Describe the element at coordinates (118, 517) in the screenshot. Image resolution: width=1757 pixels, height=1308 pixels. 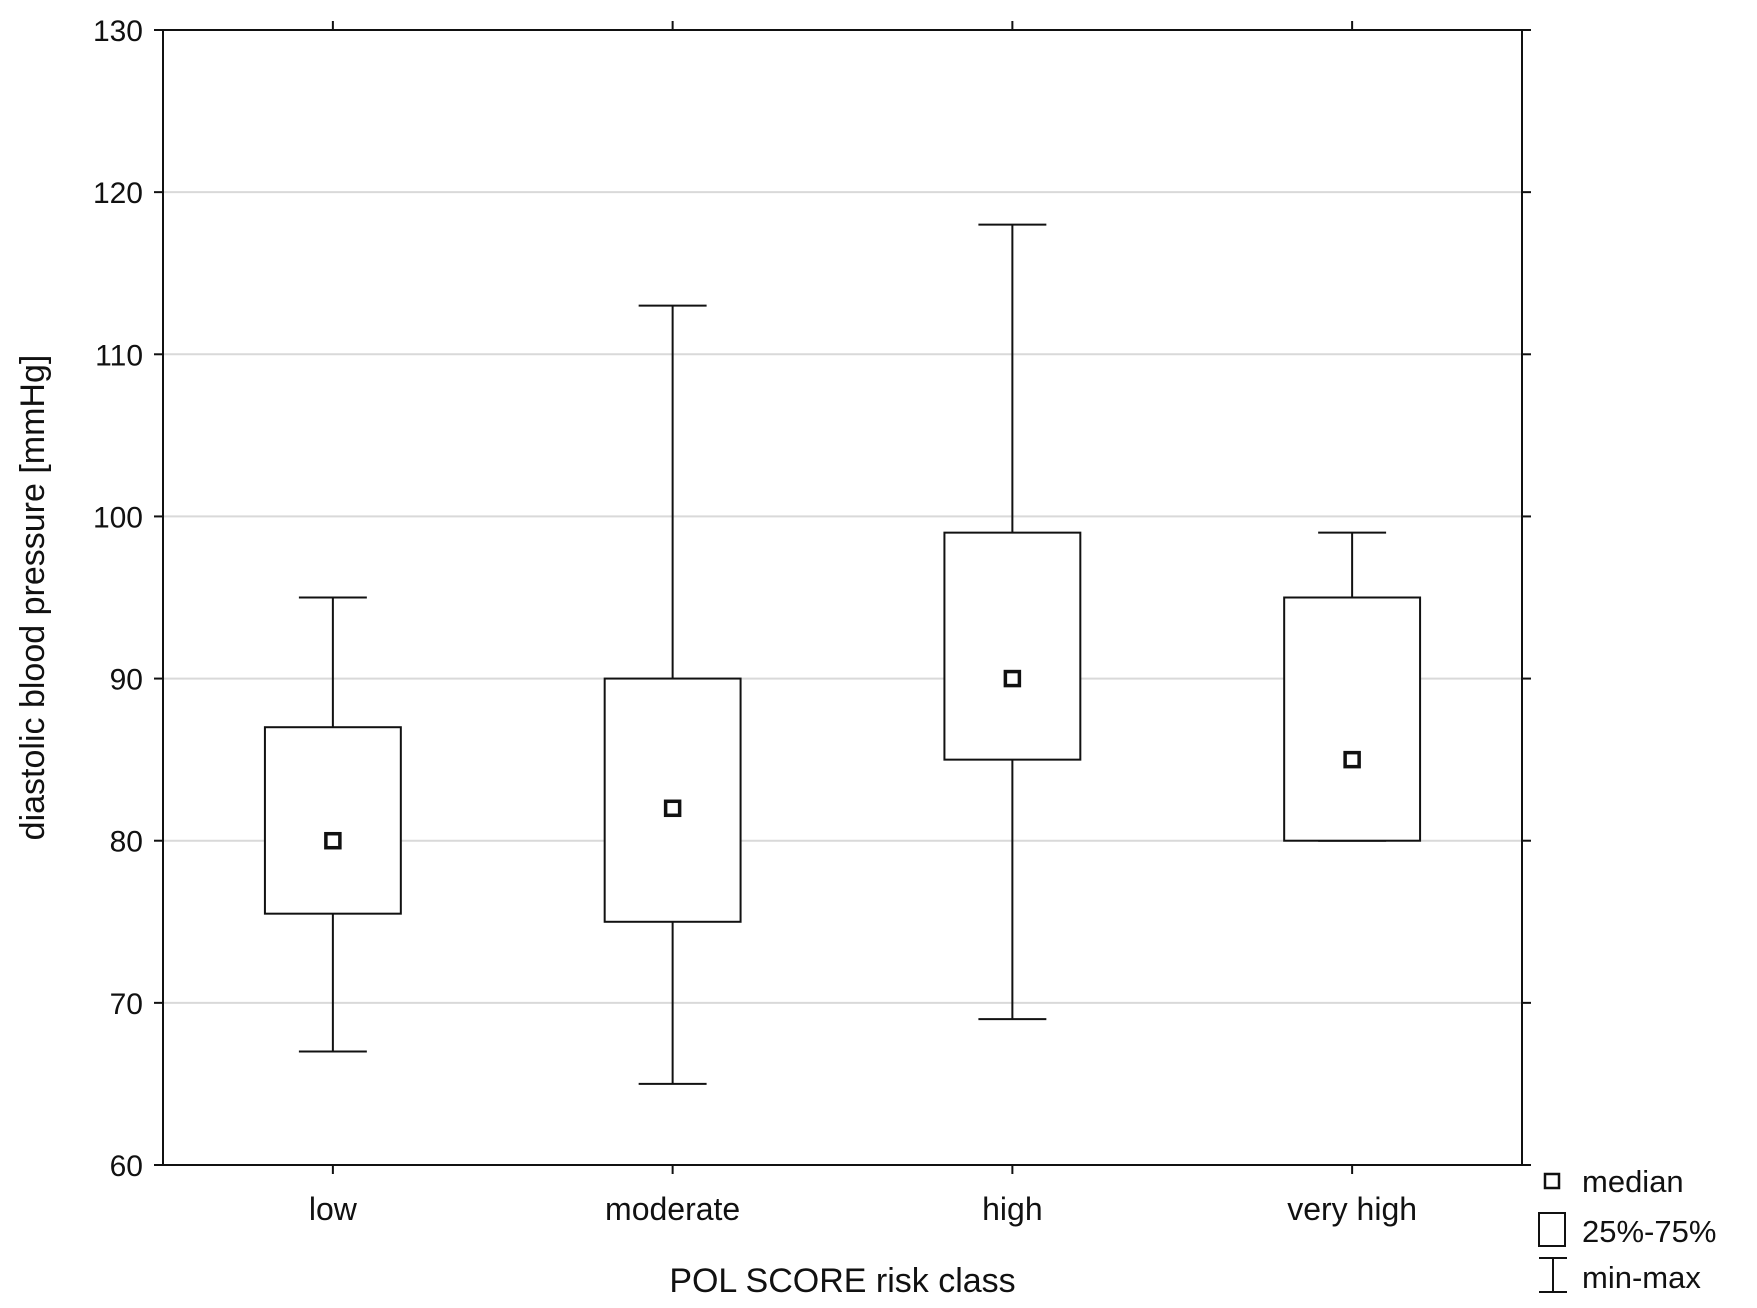
I see `y-tick-label: 100` at that location.